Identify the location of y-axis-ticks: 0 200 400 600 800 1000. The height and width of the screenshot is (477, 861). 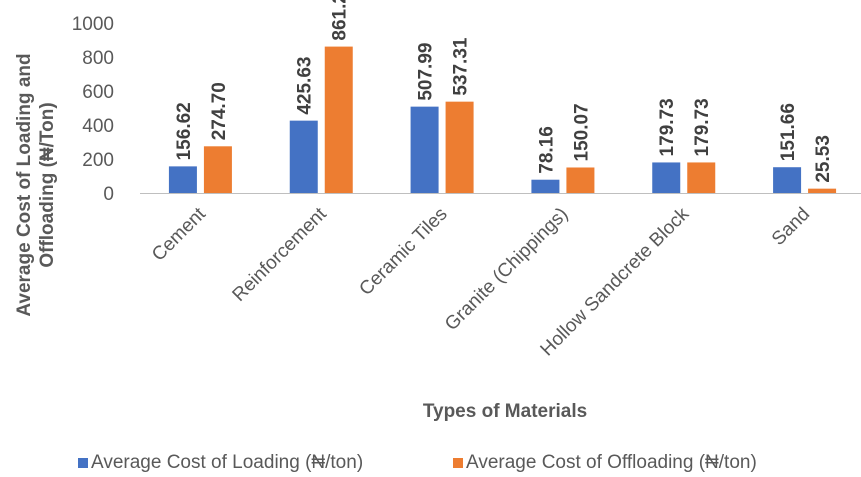
(93, 109).